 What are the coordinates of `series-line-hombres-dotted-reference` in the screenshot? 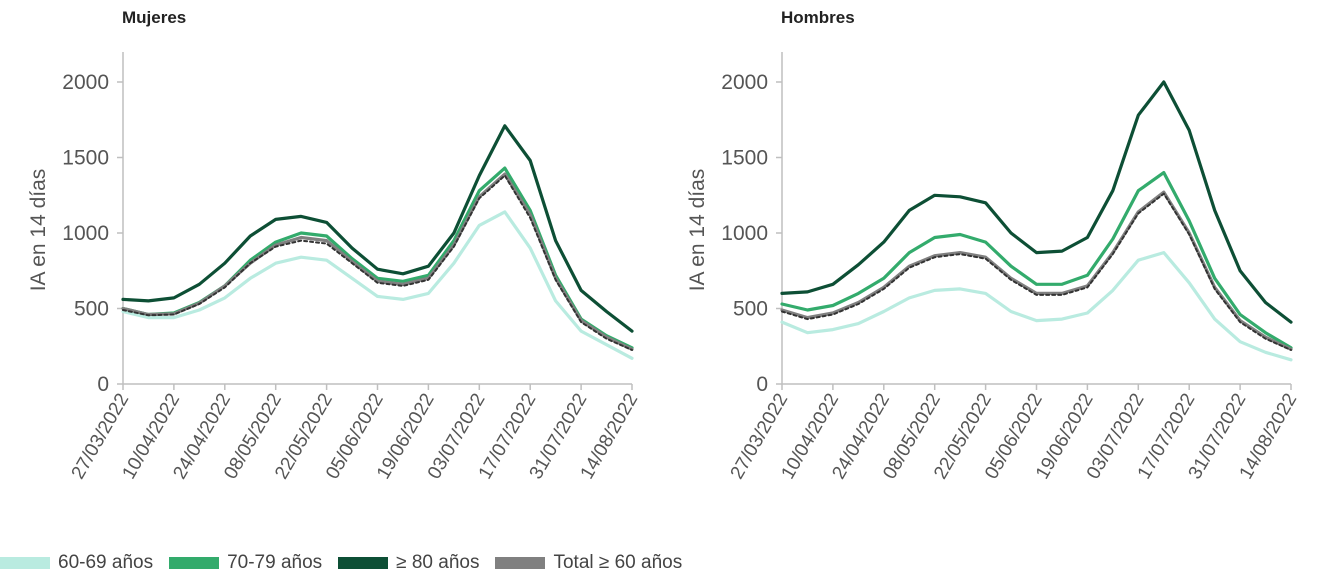 It's located at (1036, 271).